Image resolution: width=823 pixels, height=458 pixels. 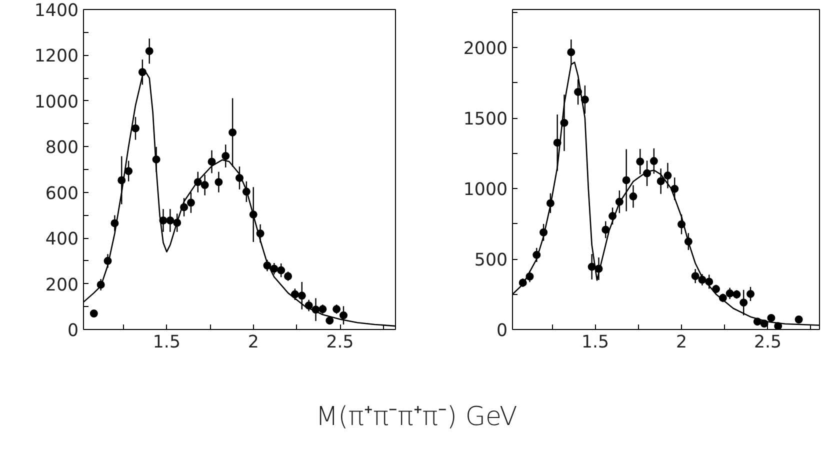 I want to click on y-tick-label: 2000, so click(x=485, y=49).